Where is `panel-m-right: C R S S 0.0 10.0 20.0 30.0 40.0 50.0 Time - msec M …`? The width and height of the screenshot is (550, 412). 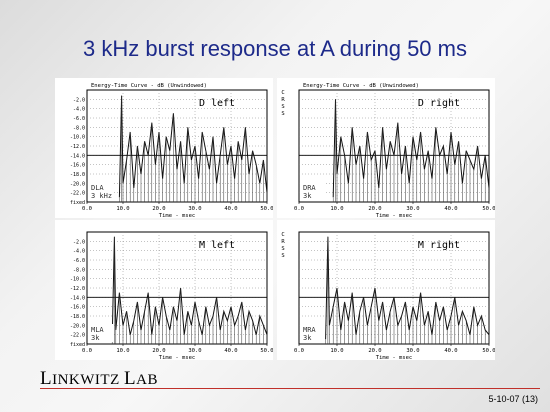 panel-m-right: C R S S 0.0 10.0 20.0 30.0 40.0 50.0 Time - msec M … is located at coordinates (386, 290).